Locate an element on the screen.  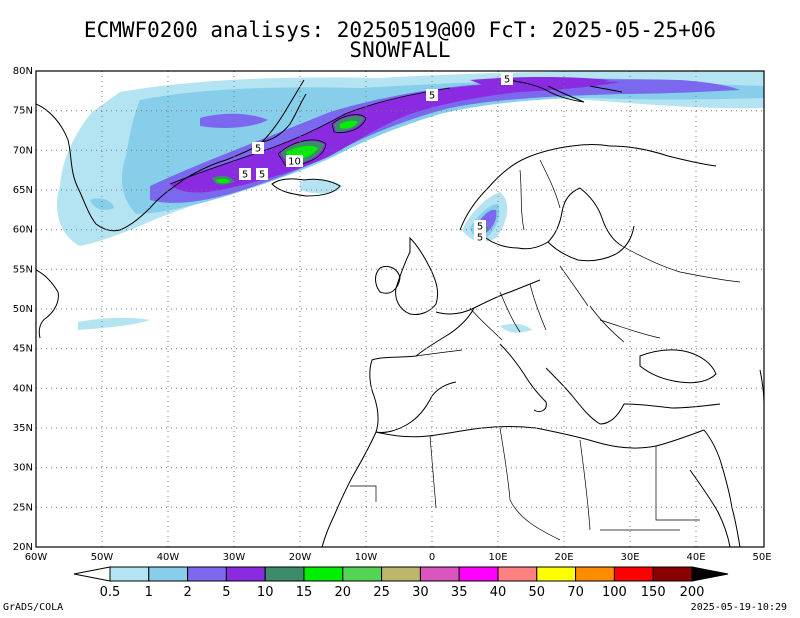
lon-label: 30E is located at coordinates (629, 557).